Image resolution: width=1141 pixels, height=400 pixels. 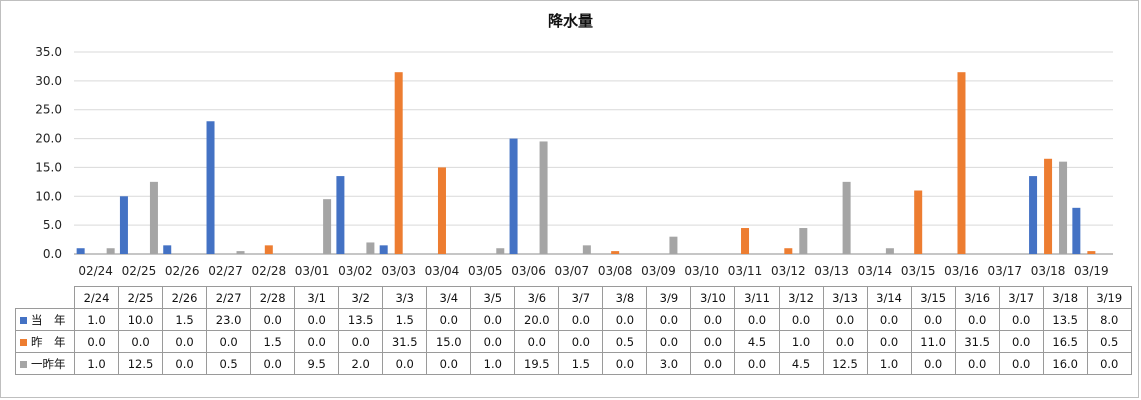 What do you see at coordinates (361, 297) in the screenshot?
I see `table-header-cell: 3/2` at bounding box center [361, 297].